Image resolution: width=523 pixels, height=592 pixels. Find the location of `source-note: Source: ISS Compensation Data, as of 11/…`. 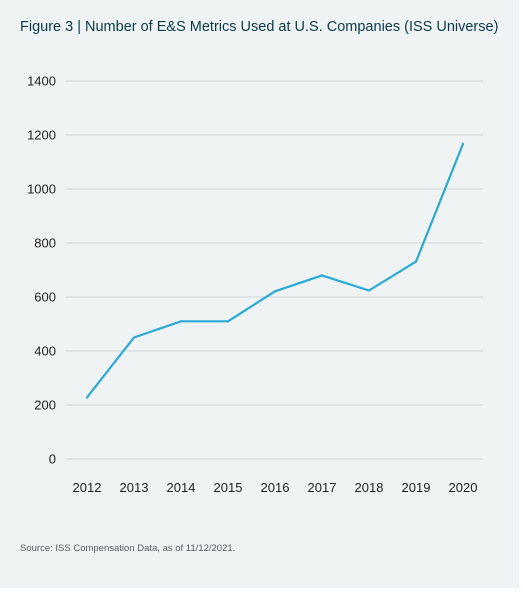

source-note: Source: ISS Compensation Data, as of 11/… is located at coordinates (128, 548).